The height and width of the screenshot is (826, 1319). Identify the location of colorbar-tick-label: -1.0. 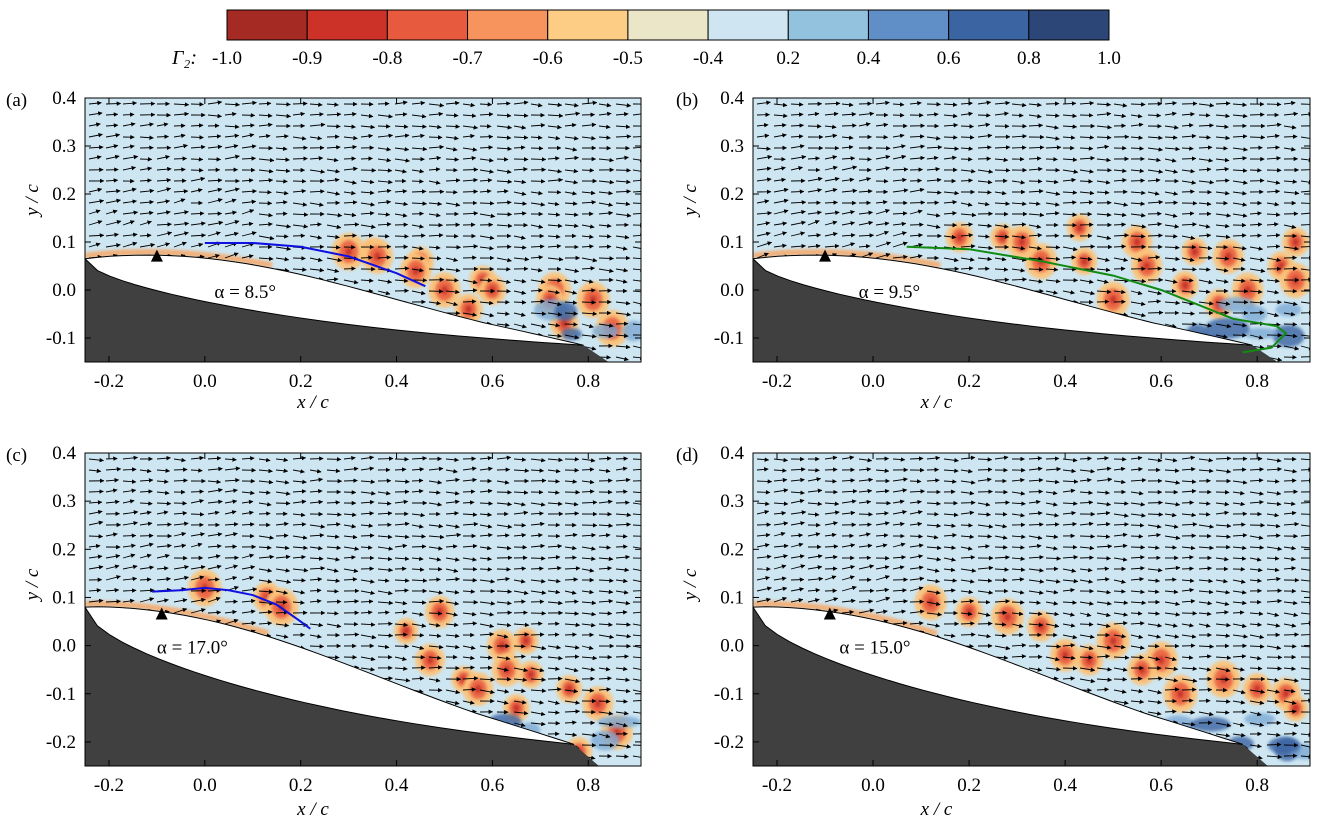
(227, 58).